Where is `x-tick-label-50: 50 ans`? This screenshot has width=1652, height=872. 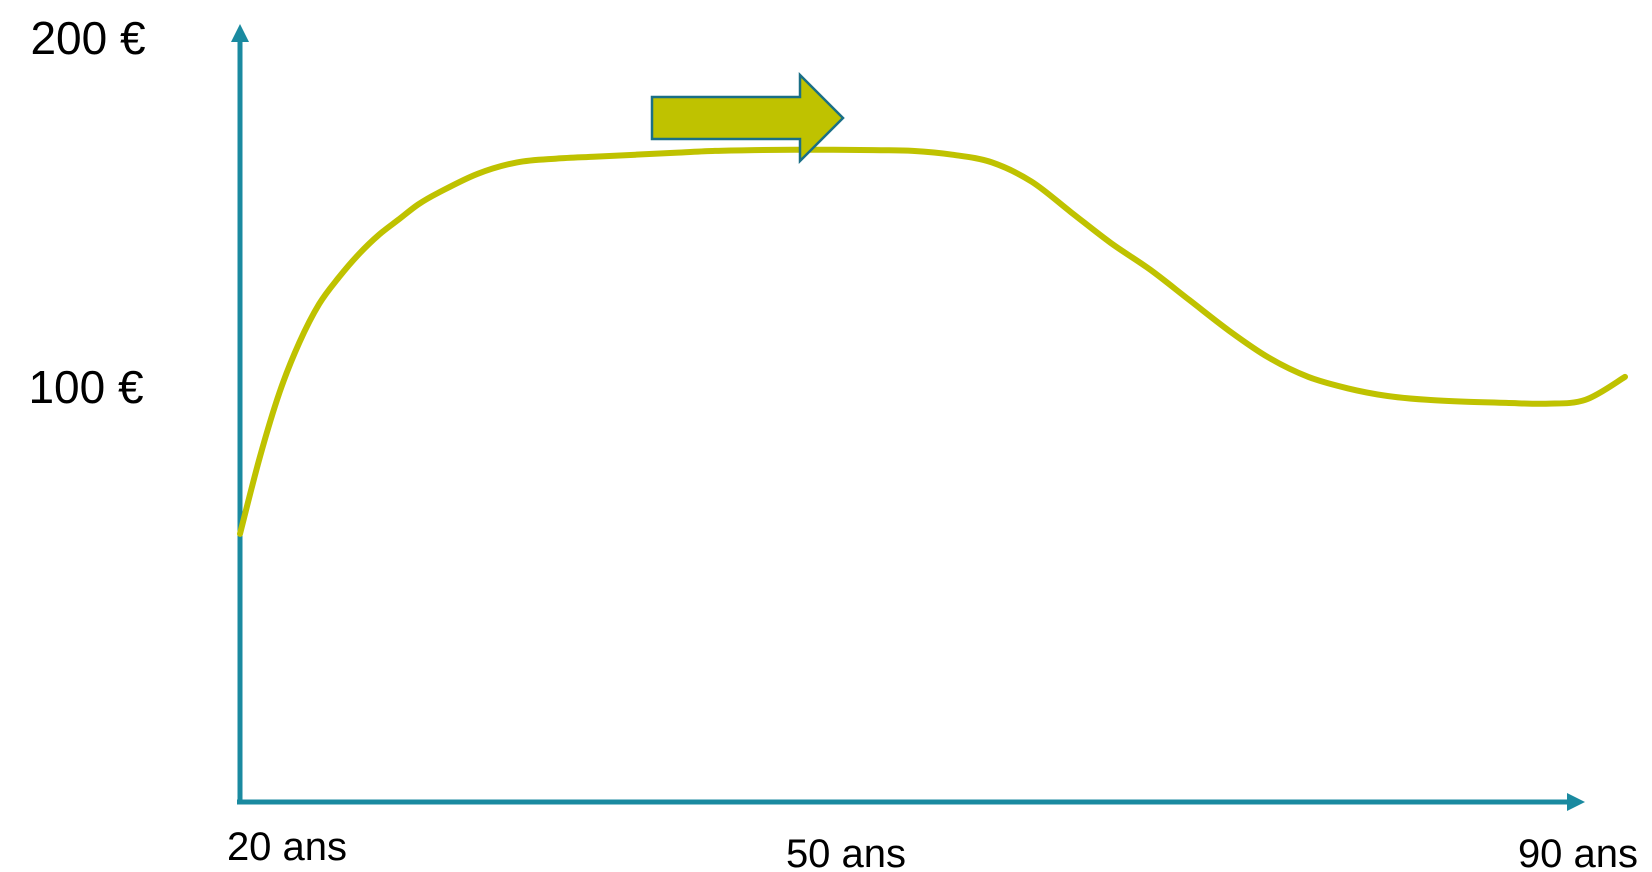 x-tick-label-50: 50 ans is located at coordinates (846, 852).